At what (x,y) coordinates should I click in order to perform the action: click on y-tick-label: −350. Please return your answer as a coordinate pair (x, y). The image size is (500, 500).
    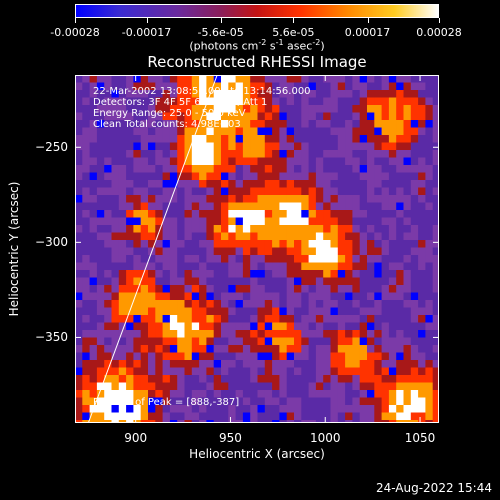
    Looking at the image, I should click on (51, 337).